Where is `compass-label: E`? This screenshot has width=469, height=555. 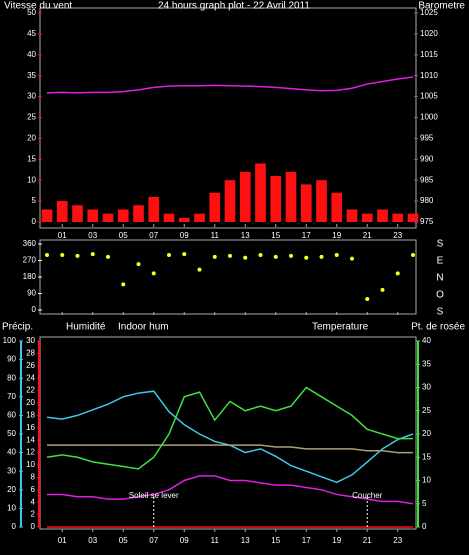
compass-label: E is located at coordinates (440, 261).